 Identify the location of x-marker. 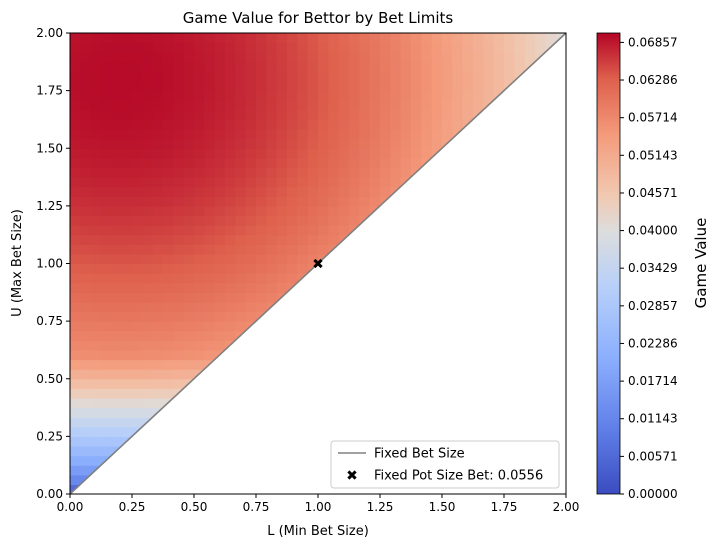
(318, 263).